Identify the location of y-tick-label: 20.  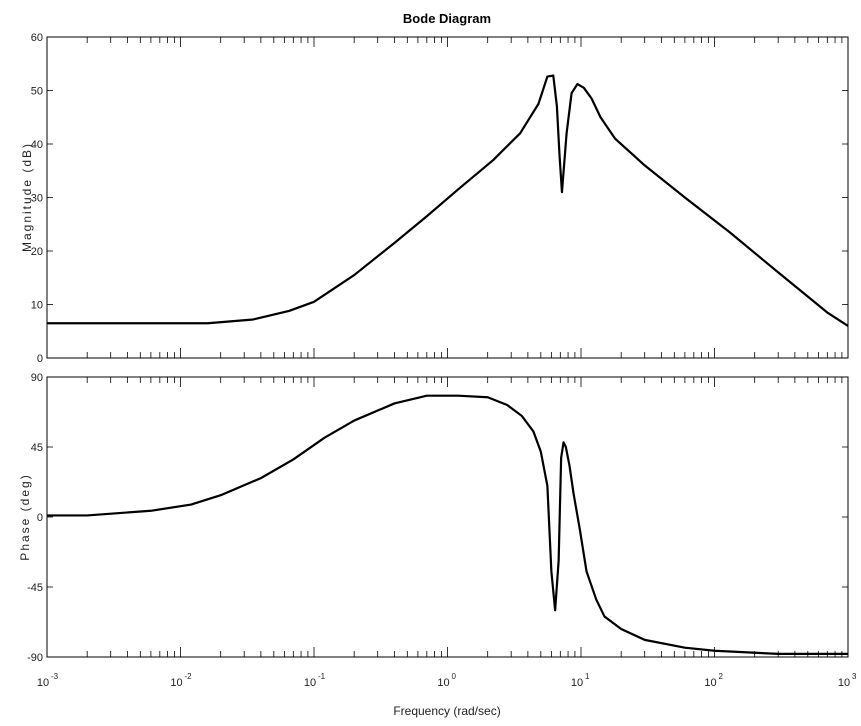
(37, 252).